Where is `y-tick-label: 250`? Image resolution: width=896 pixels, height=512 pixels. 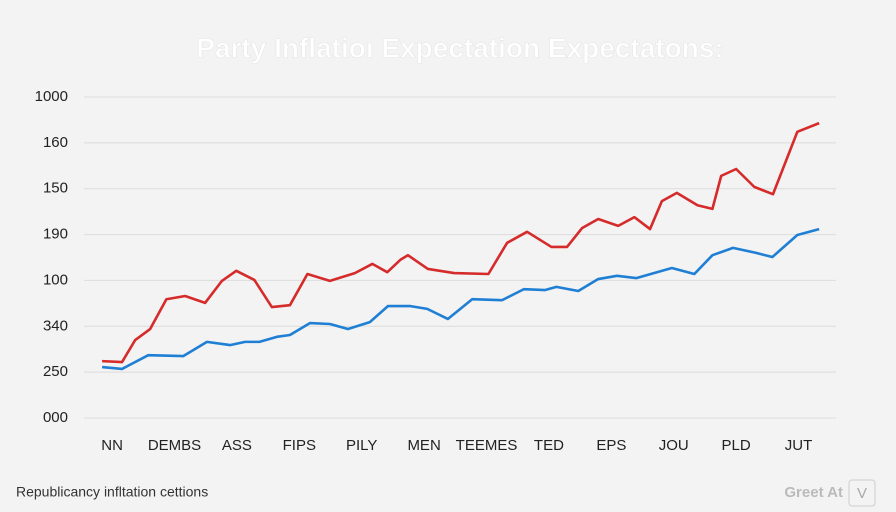
y-tick-label: 250 is located at coordinates (55, 371).